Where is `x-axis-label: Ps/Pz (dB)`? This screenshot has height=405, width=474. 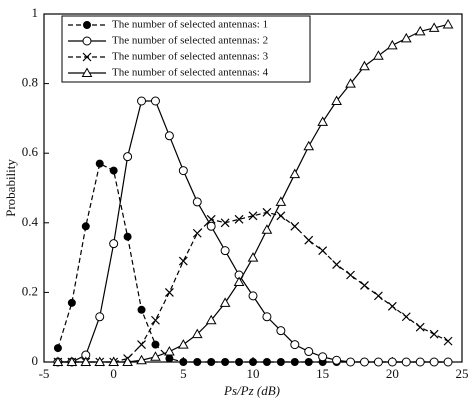
x-axis-label: Ps/Pz (dB) is located at coordinates (251, 390).